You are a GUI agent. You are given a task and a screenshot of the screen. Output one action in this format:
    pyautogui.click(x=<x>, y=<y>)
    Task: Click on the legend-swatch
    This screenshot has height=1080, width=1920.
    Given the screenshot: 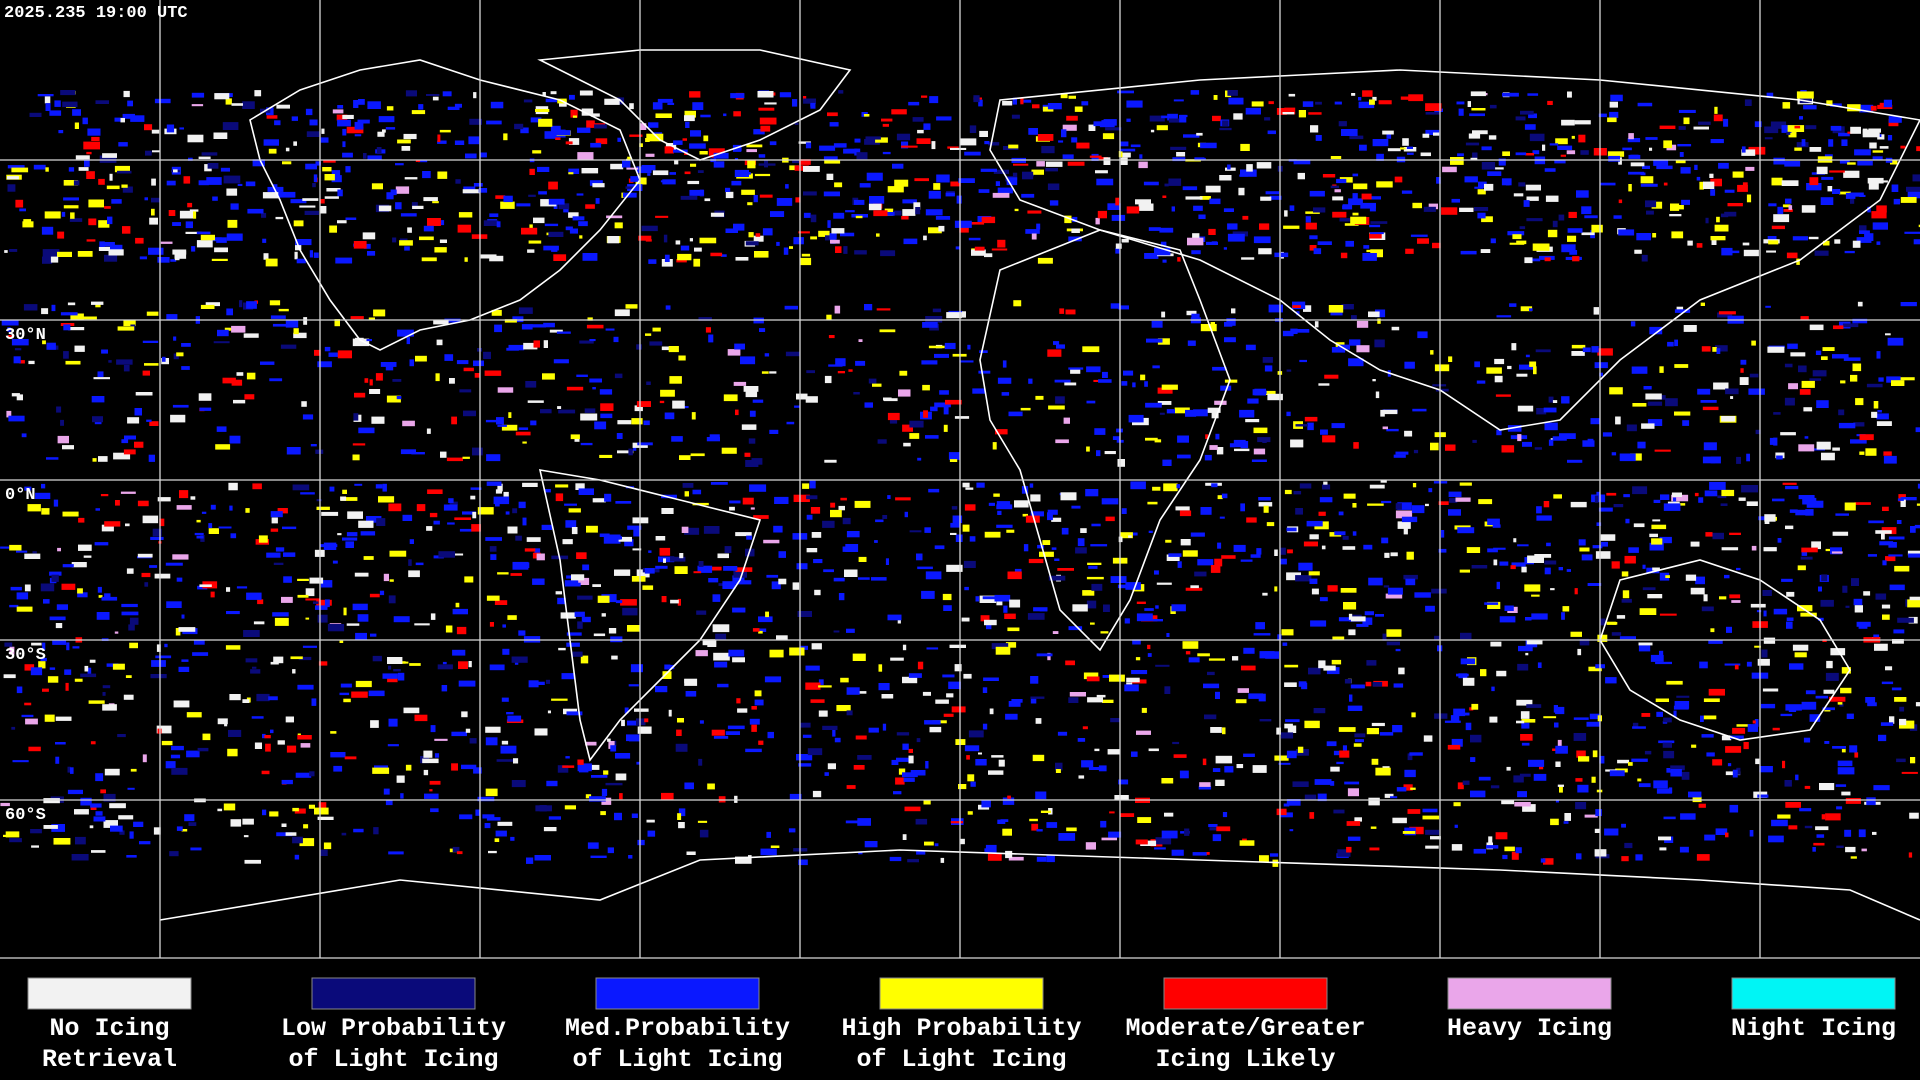 What is the action you would take?
    pyautogui.click(x=1245, y=993)
    